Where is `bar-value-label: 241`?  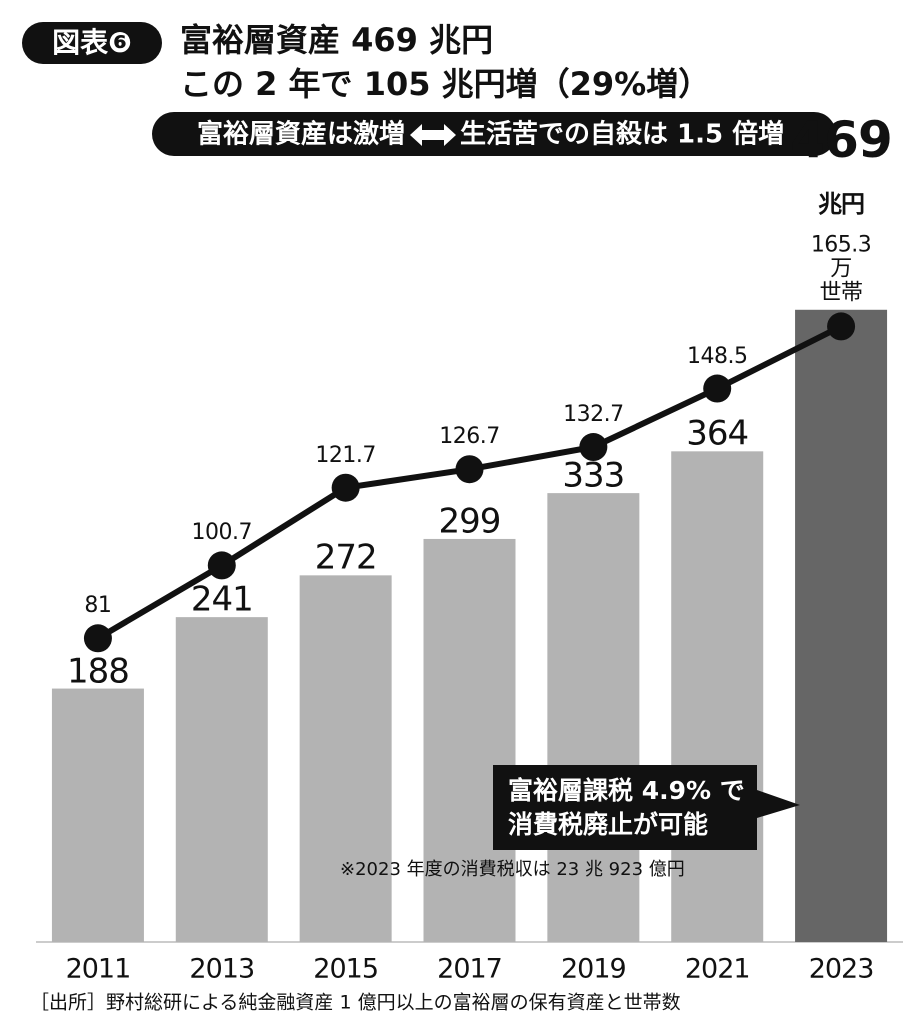 bar-value-label: 241 is located at coordinates (222, 599).